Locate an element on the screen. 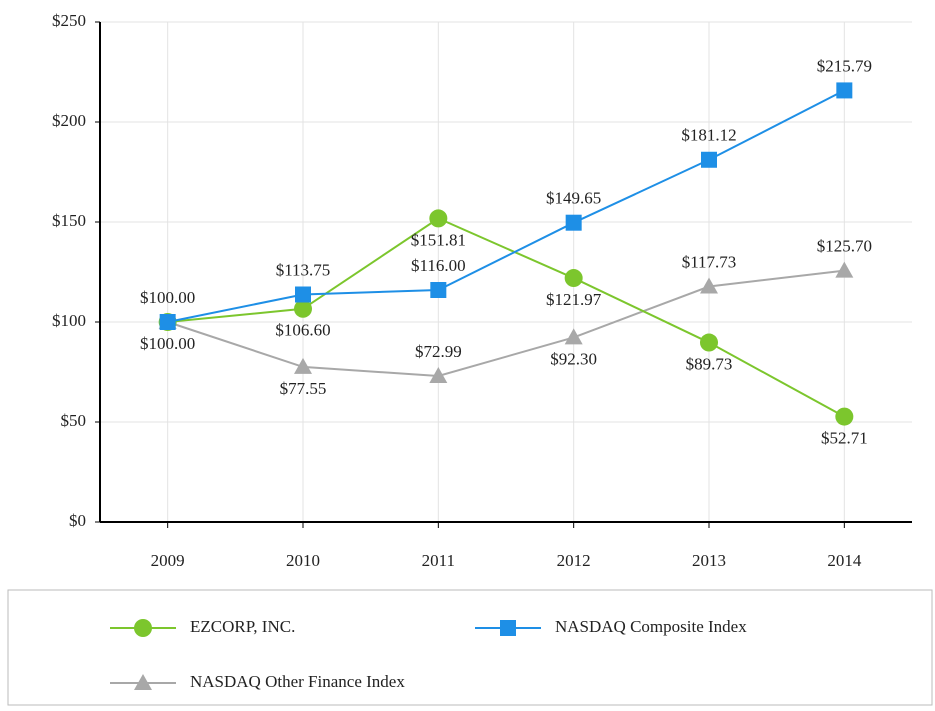 This screenshot has width=935, height=711. x-tick-label: 2009 is located at coordinates (168, 560).